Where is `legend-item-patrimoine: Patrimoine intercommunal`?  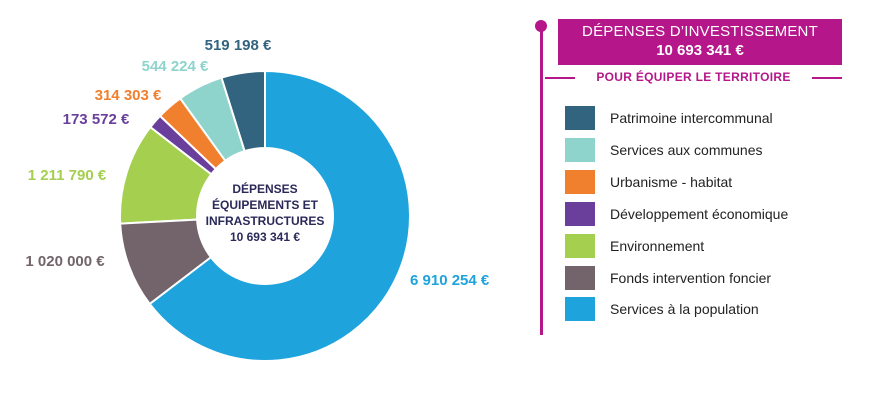
legend-item-patrimoine: Patrimoine intercommunal is located at coordinates (705, 118).